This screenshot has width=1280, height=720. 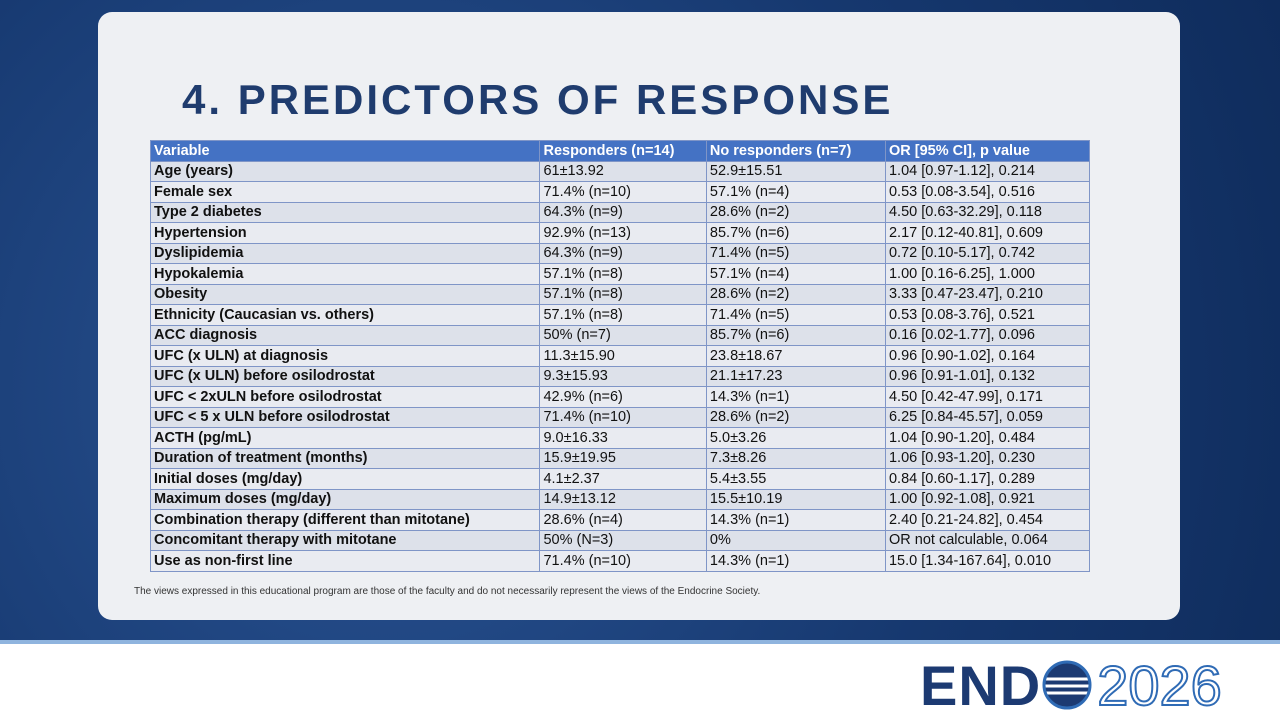 I want to click on table-cell: 0.84 [0.60-1.17], 0.289, so click(x=987, y=479).